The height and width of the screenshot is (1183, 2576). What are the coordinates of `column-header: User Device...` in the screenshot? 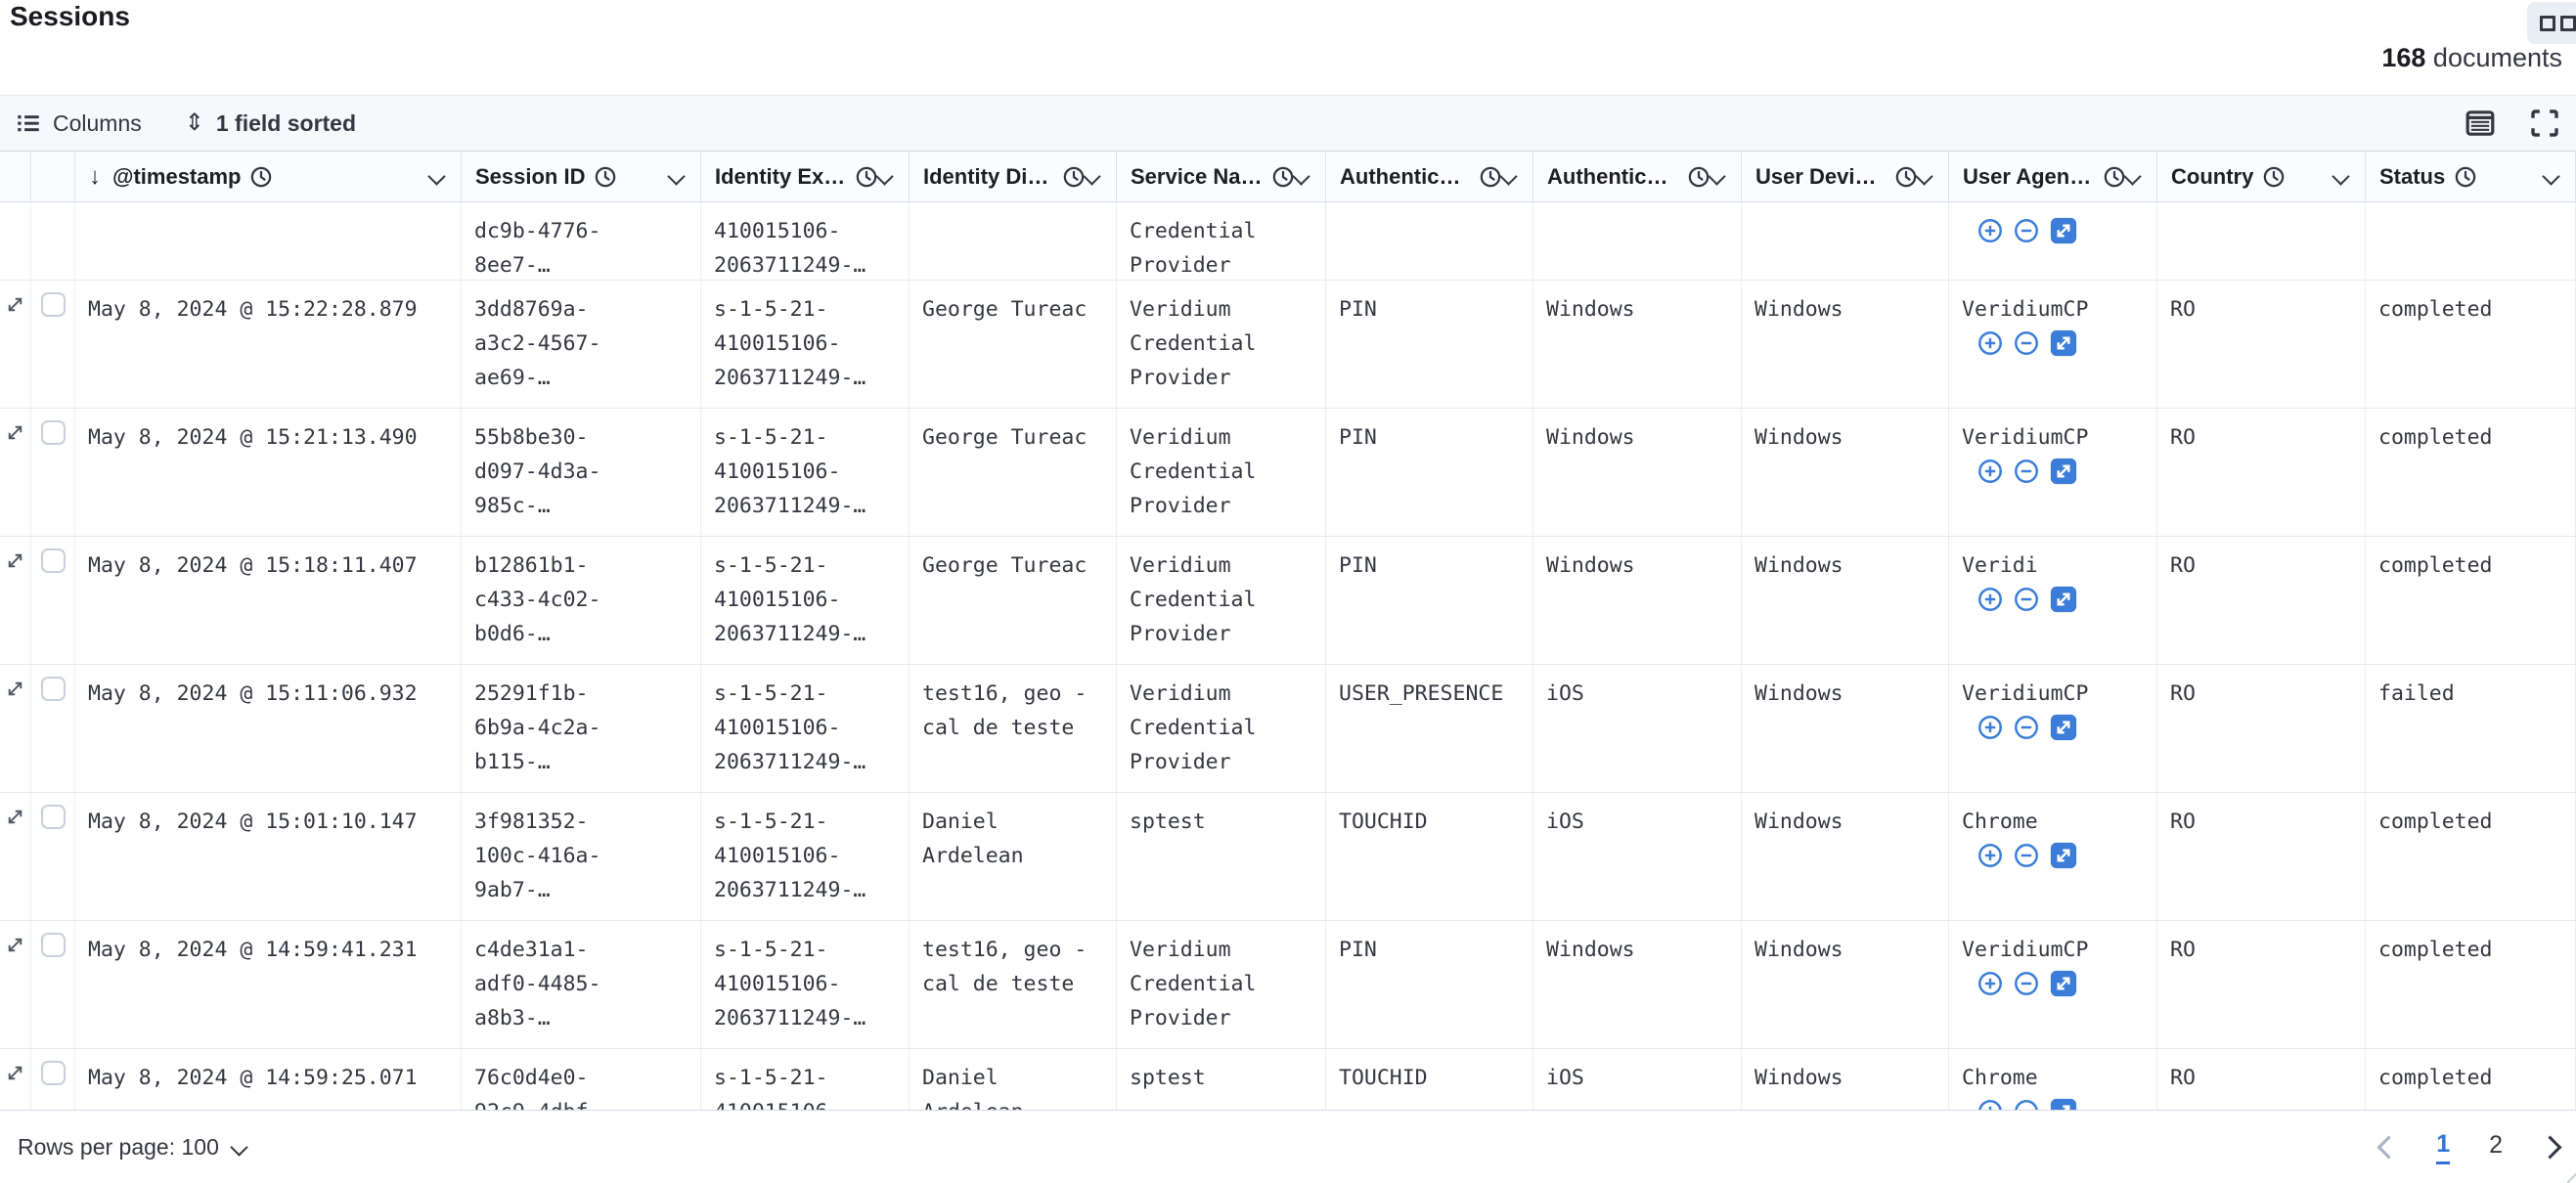 It's located at (1846, 177).